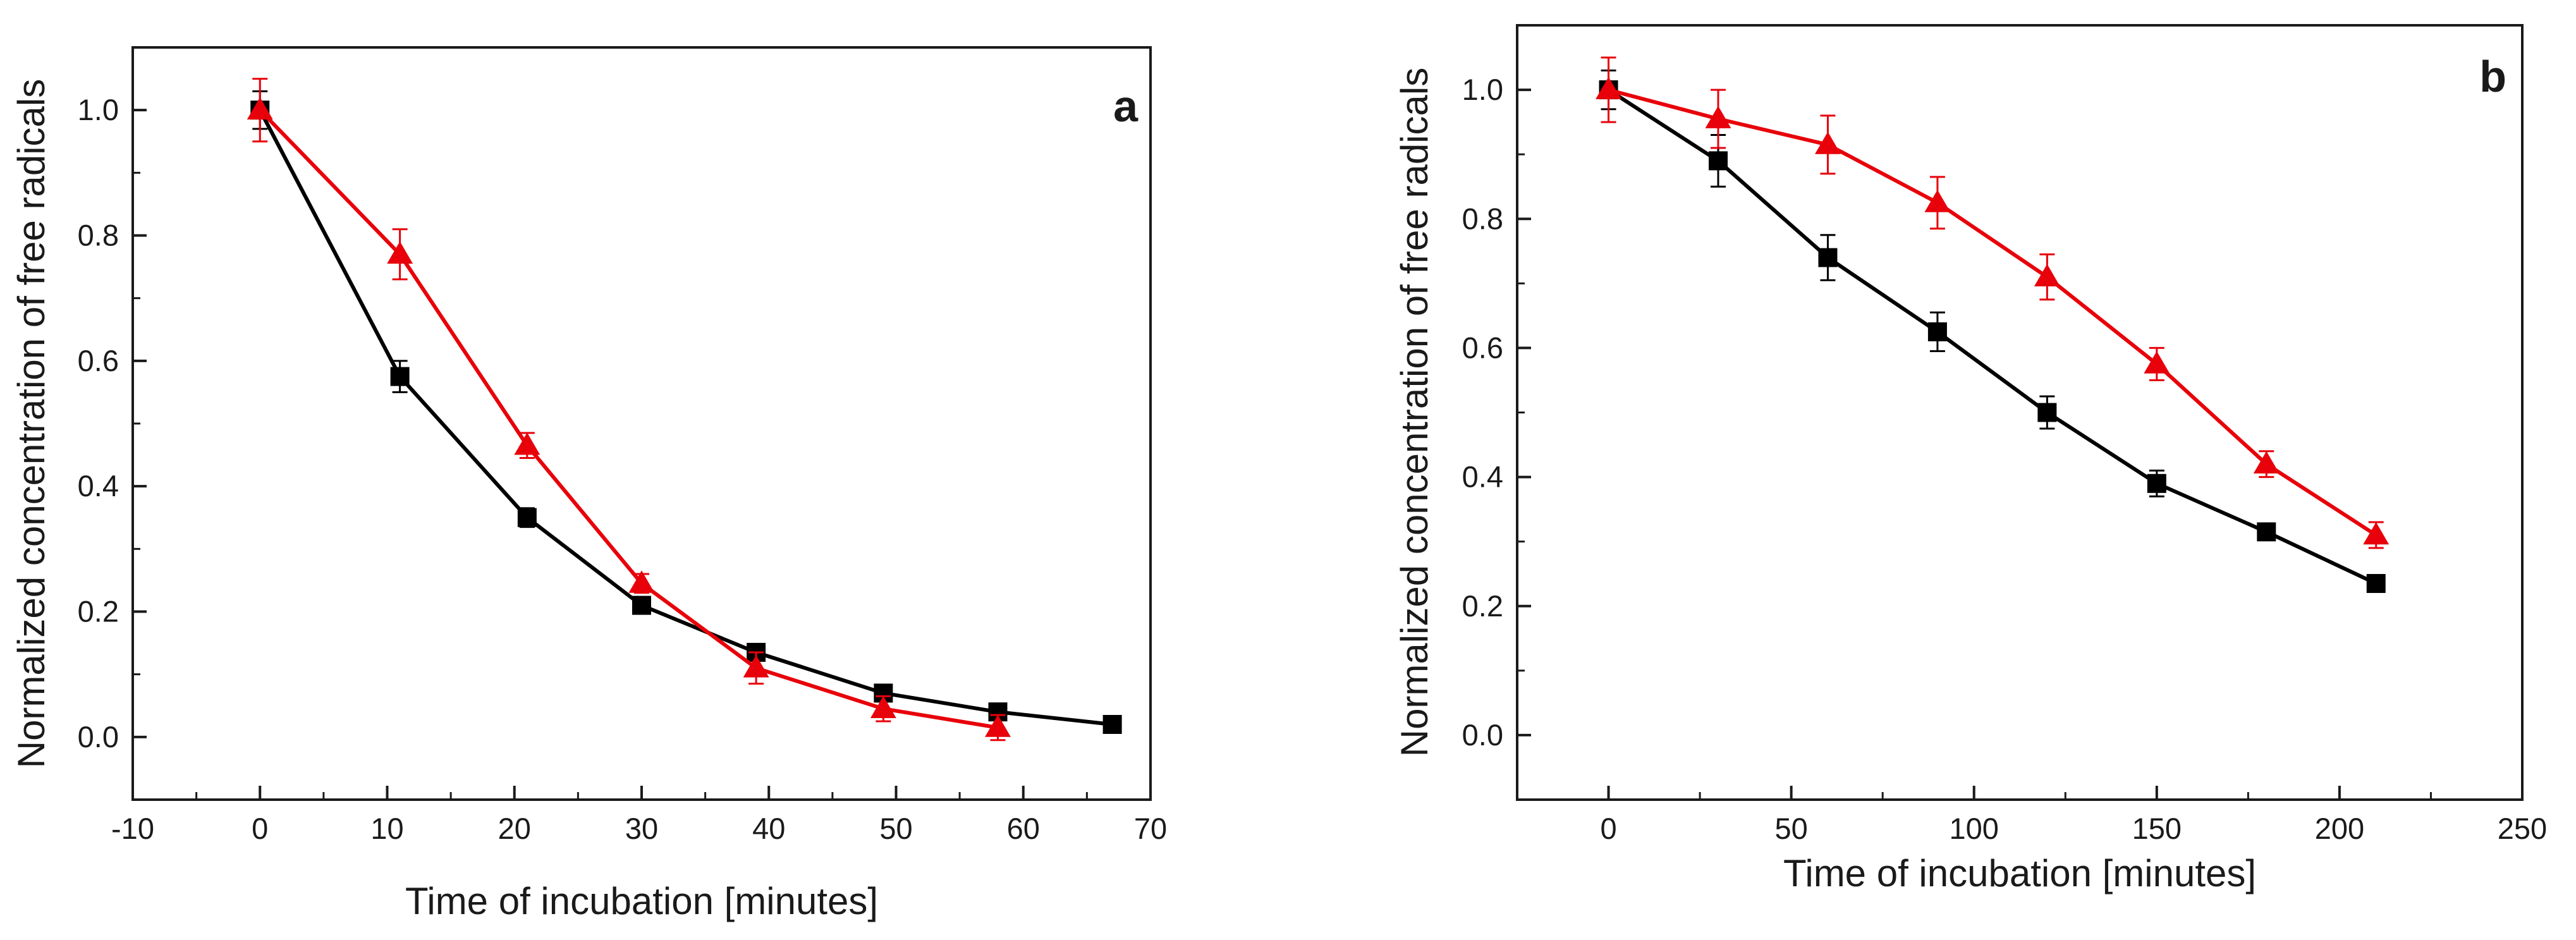 Image resolution: width=2576 pixels, height=940 pixels. I want to click on x-axis: -10 0 10 20 30 40 50 60 70, so click(639, 816).